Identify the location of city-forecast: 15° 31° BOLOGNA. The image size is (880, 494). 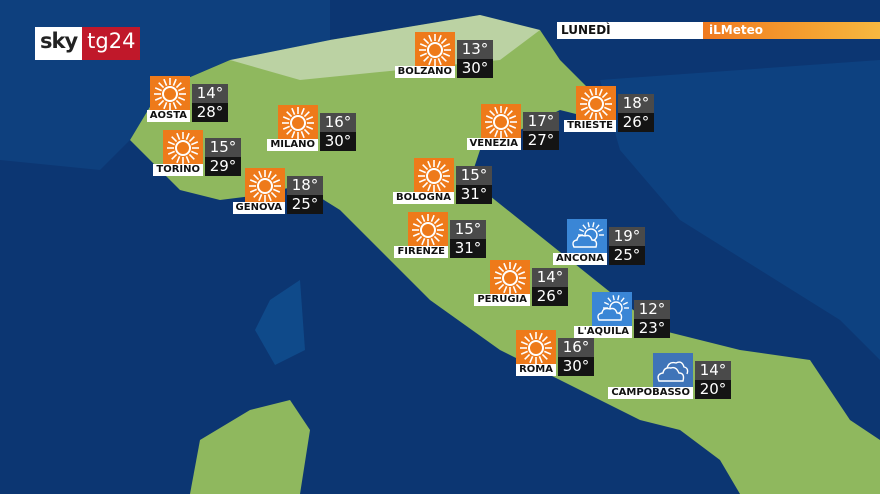
(463, 188).